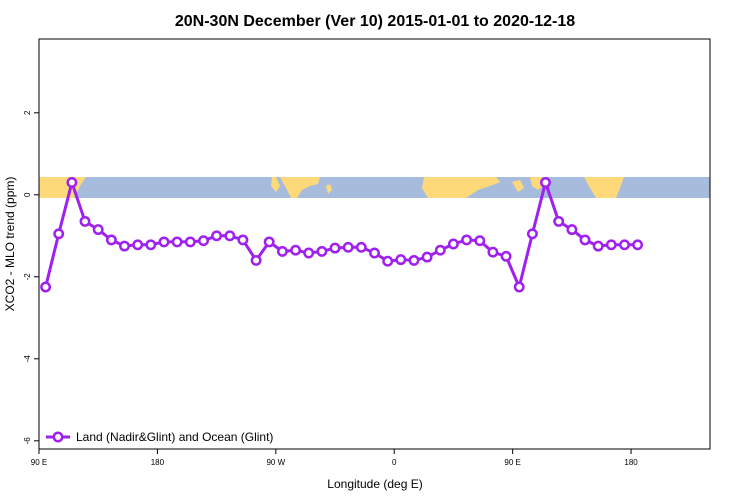 The height and width of the screenshot is (500, 750). Describe the element at coordinates (27, 112) in the screenshot. I see `y-tick-label: 2` at that location.